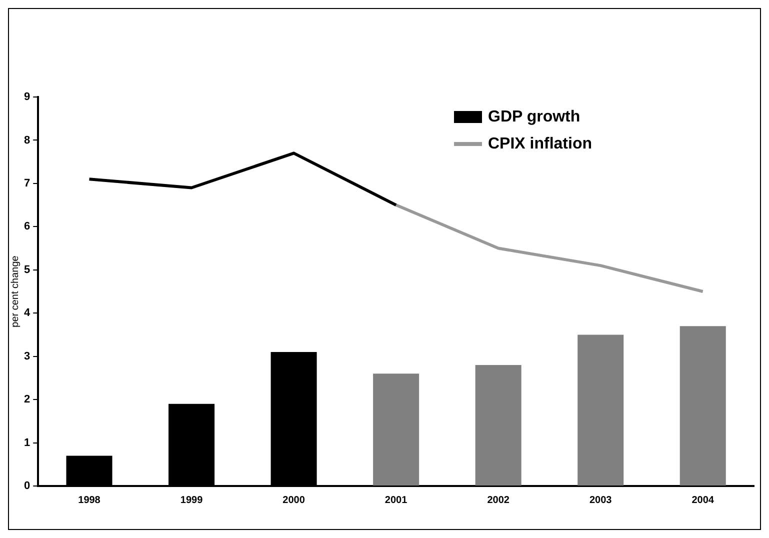 This screenshot has width=769, height=538. I want to click on y-tick-label: 0, so click(27, 486).